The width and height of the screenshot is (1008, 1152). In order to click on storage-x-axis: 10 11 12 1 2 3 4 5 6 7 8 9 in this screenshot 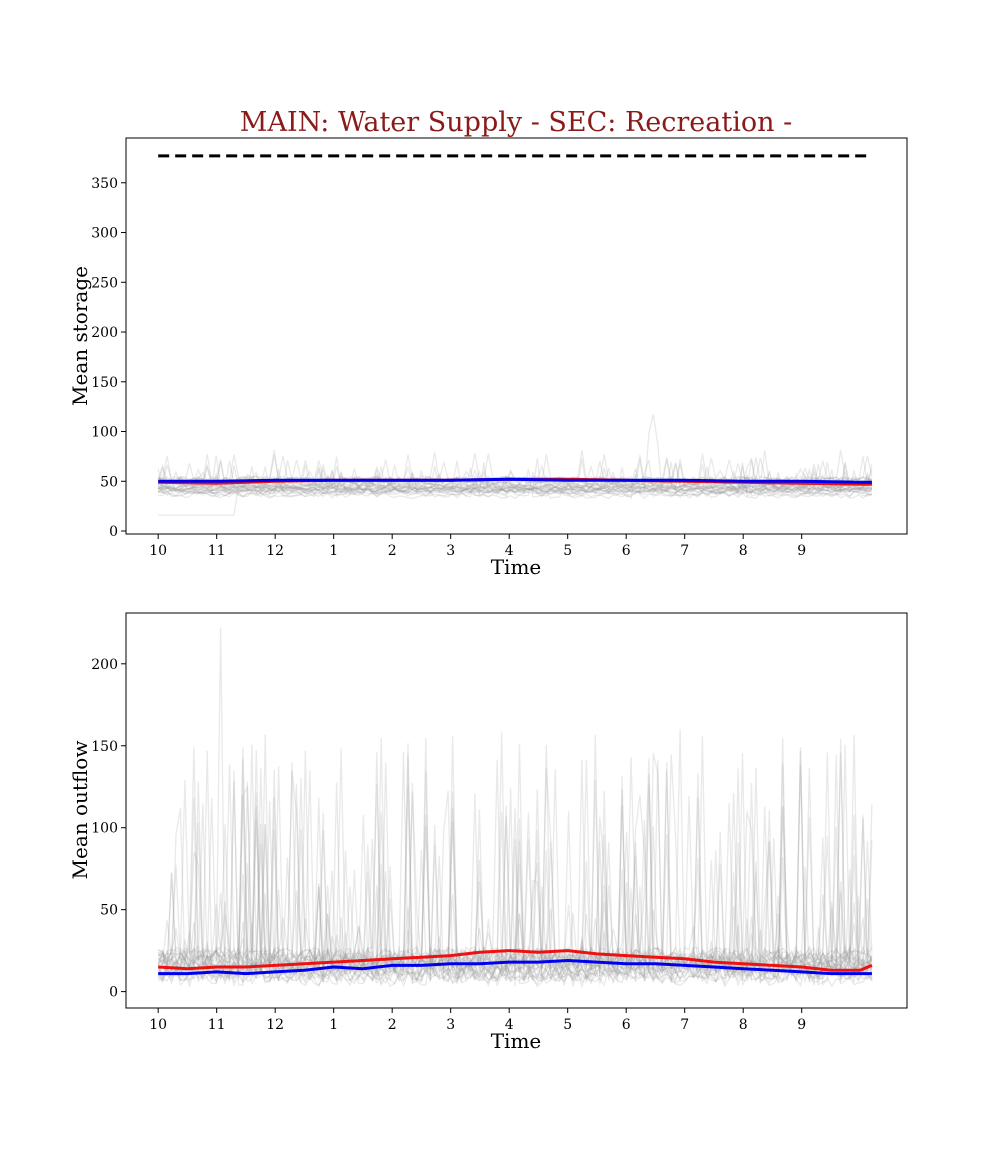, I will do `click(477, 546)`.